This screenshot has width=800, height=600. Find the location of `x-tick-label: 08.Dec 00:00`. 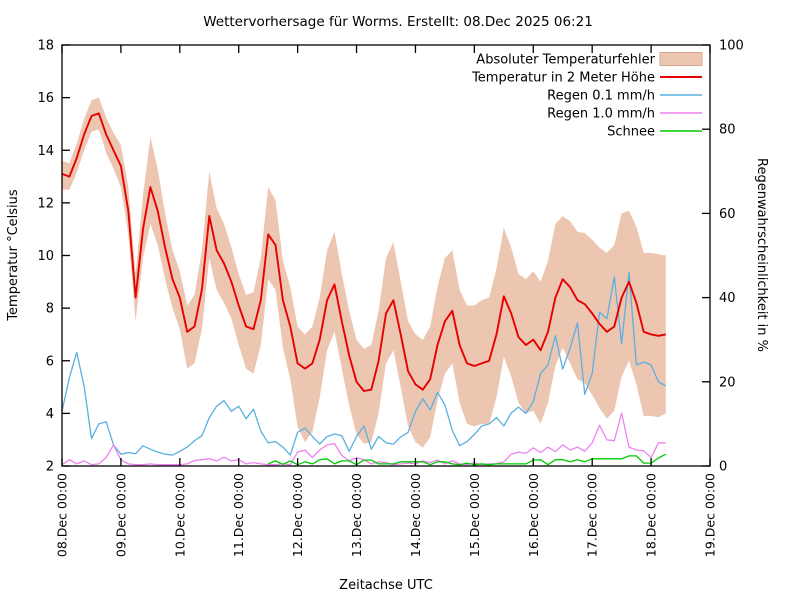

x-tick-label: 08.Dec 00:00 is located at coordinates (62, 515).